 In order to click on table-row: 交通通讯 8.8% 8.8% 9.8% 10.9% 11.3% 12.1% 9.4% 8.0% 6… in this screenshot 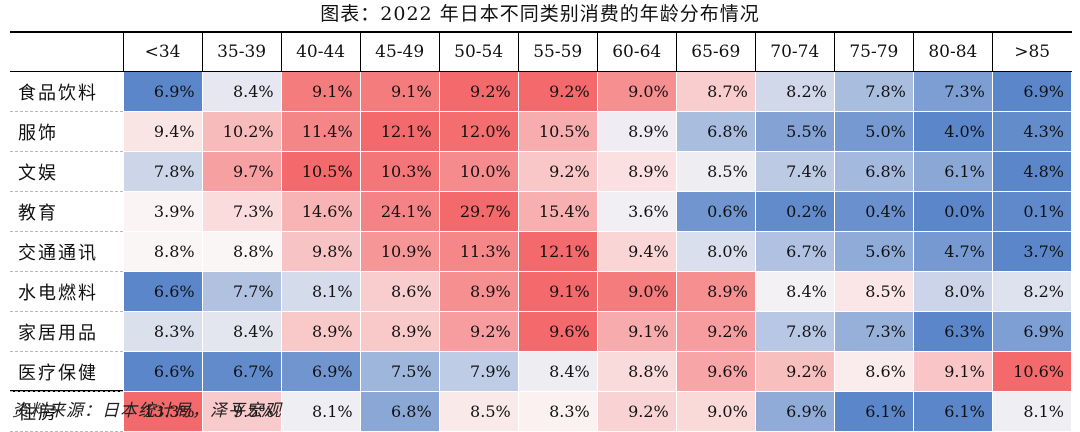, I will do `click(541, 251)`.